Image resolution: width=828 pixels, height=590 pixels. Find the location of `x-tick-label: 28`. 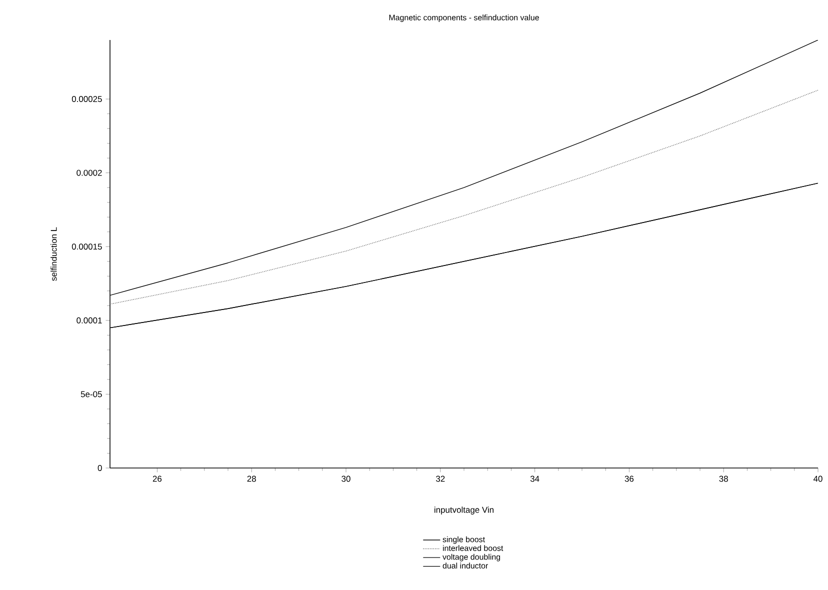

x-tick-label: 28 is located at coordinates (251, 479).